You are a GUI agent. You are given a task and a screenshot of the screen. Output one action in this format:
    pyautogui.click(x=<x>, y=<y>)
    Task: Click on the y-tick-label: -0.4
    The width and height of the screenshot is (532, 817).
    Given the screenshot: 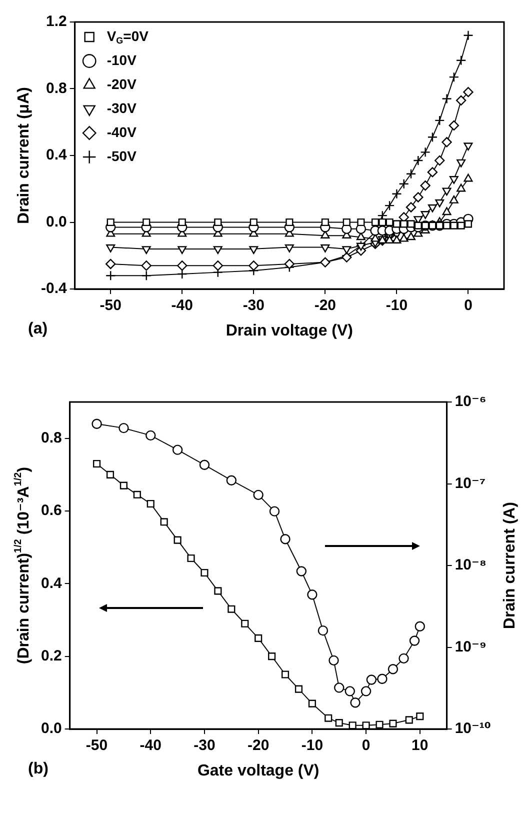 What is the action you would take?
    pyautogui.click(x=54, y=289)
    